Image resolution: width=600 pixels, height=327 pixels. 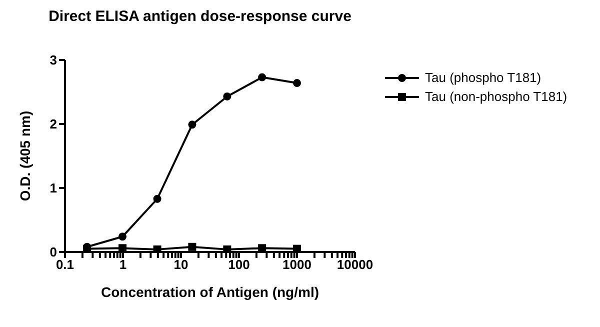 What do you see at coordinates (24, 156) in the screenshot?
I see `y-axis-title: O.D. (405 nm)` at bounding box center [24, 156].